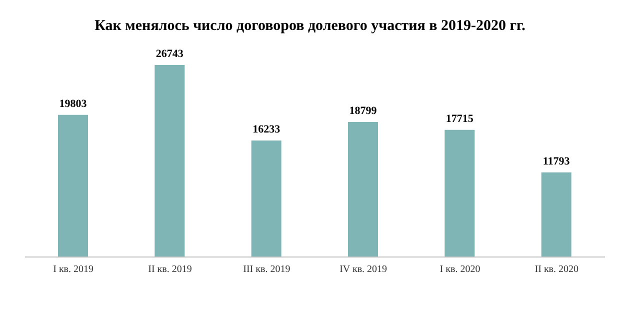 This screenshot has width=620, height=323. What do you see at coordinates (556, 270) in the screenshot?
I see `x-tick-label: II кв. 2020` at bounding box center [556, 270].